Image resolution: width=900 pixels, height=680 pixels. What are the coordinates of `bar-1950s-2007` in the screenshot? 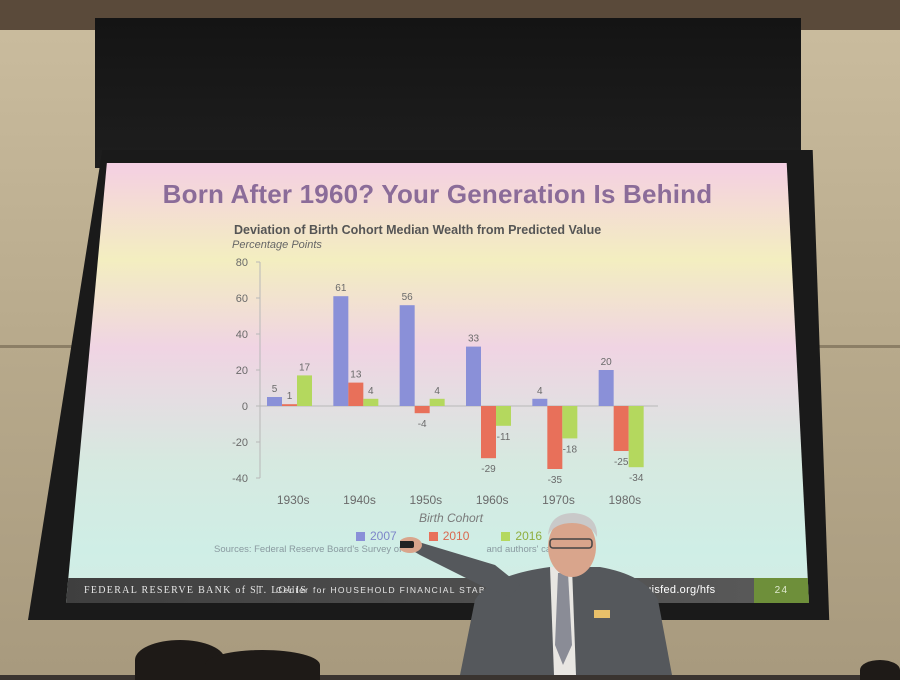 It's located at (407, 355).